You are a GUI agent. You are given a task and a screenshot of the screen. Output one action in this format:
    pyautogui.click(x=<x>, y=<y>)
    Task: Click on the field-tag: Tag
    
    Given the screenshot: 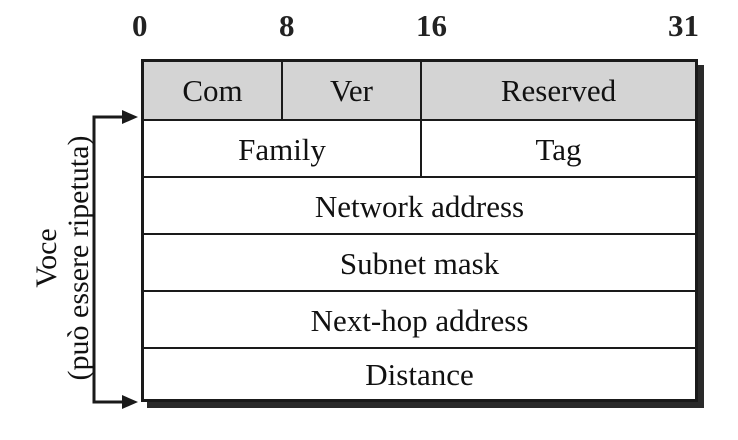 What is the action you would take?
    pyautogui.click(x=558, y=149)
    